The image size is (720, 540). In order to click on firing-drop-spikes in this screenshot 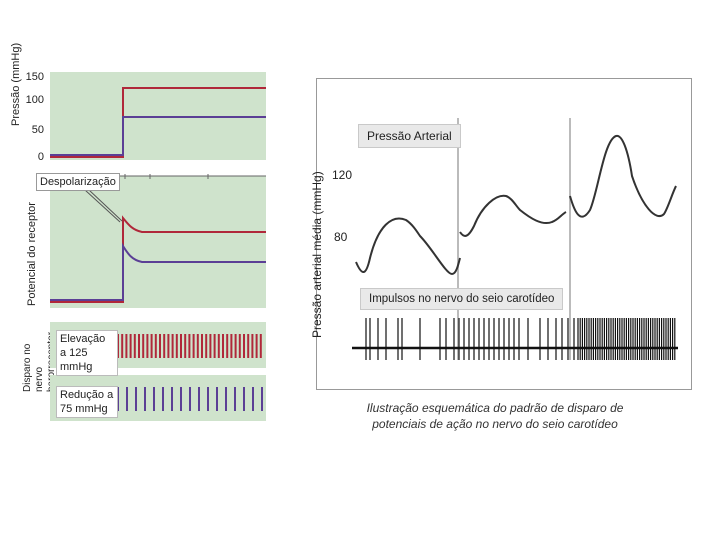, I will do `click(190, 399)`.